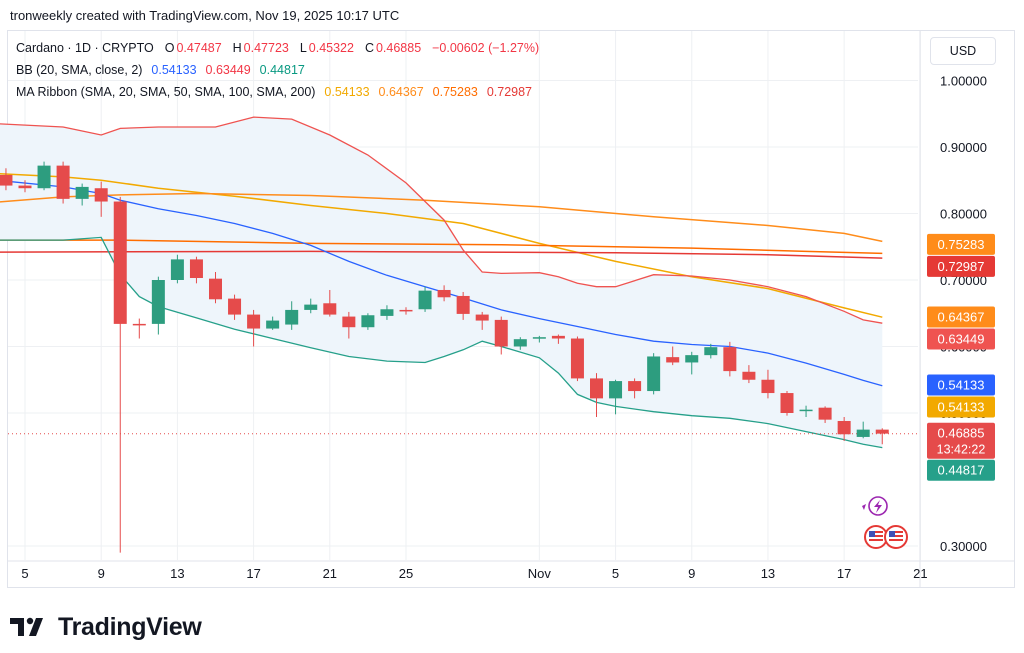 This screenshot has height=653, width=1024. Describe the element at coordinates (961, 433) in the screenshot. I see `price-label: 0.46885` at that location.